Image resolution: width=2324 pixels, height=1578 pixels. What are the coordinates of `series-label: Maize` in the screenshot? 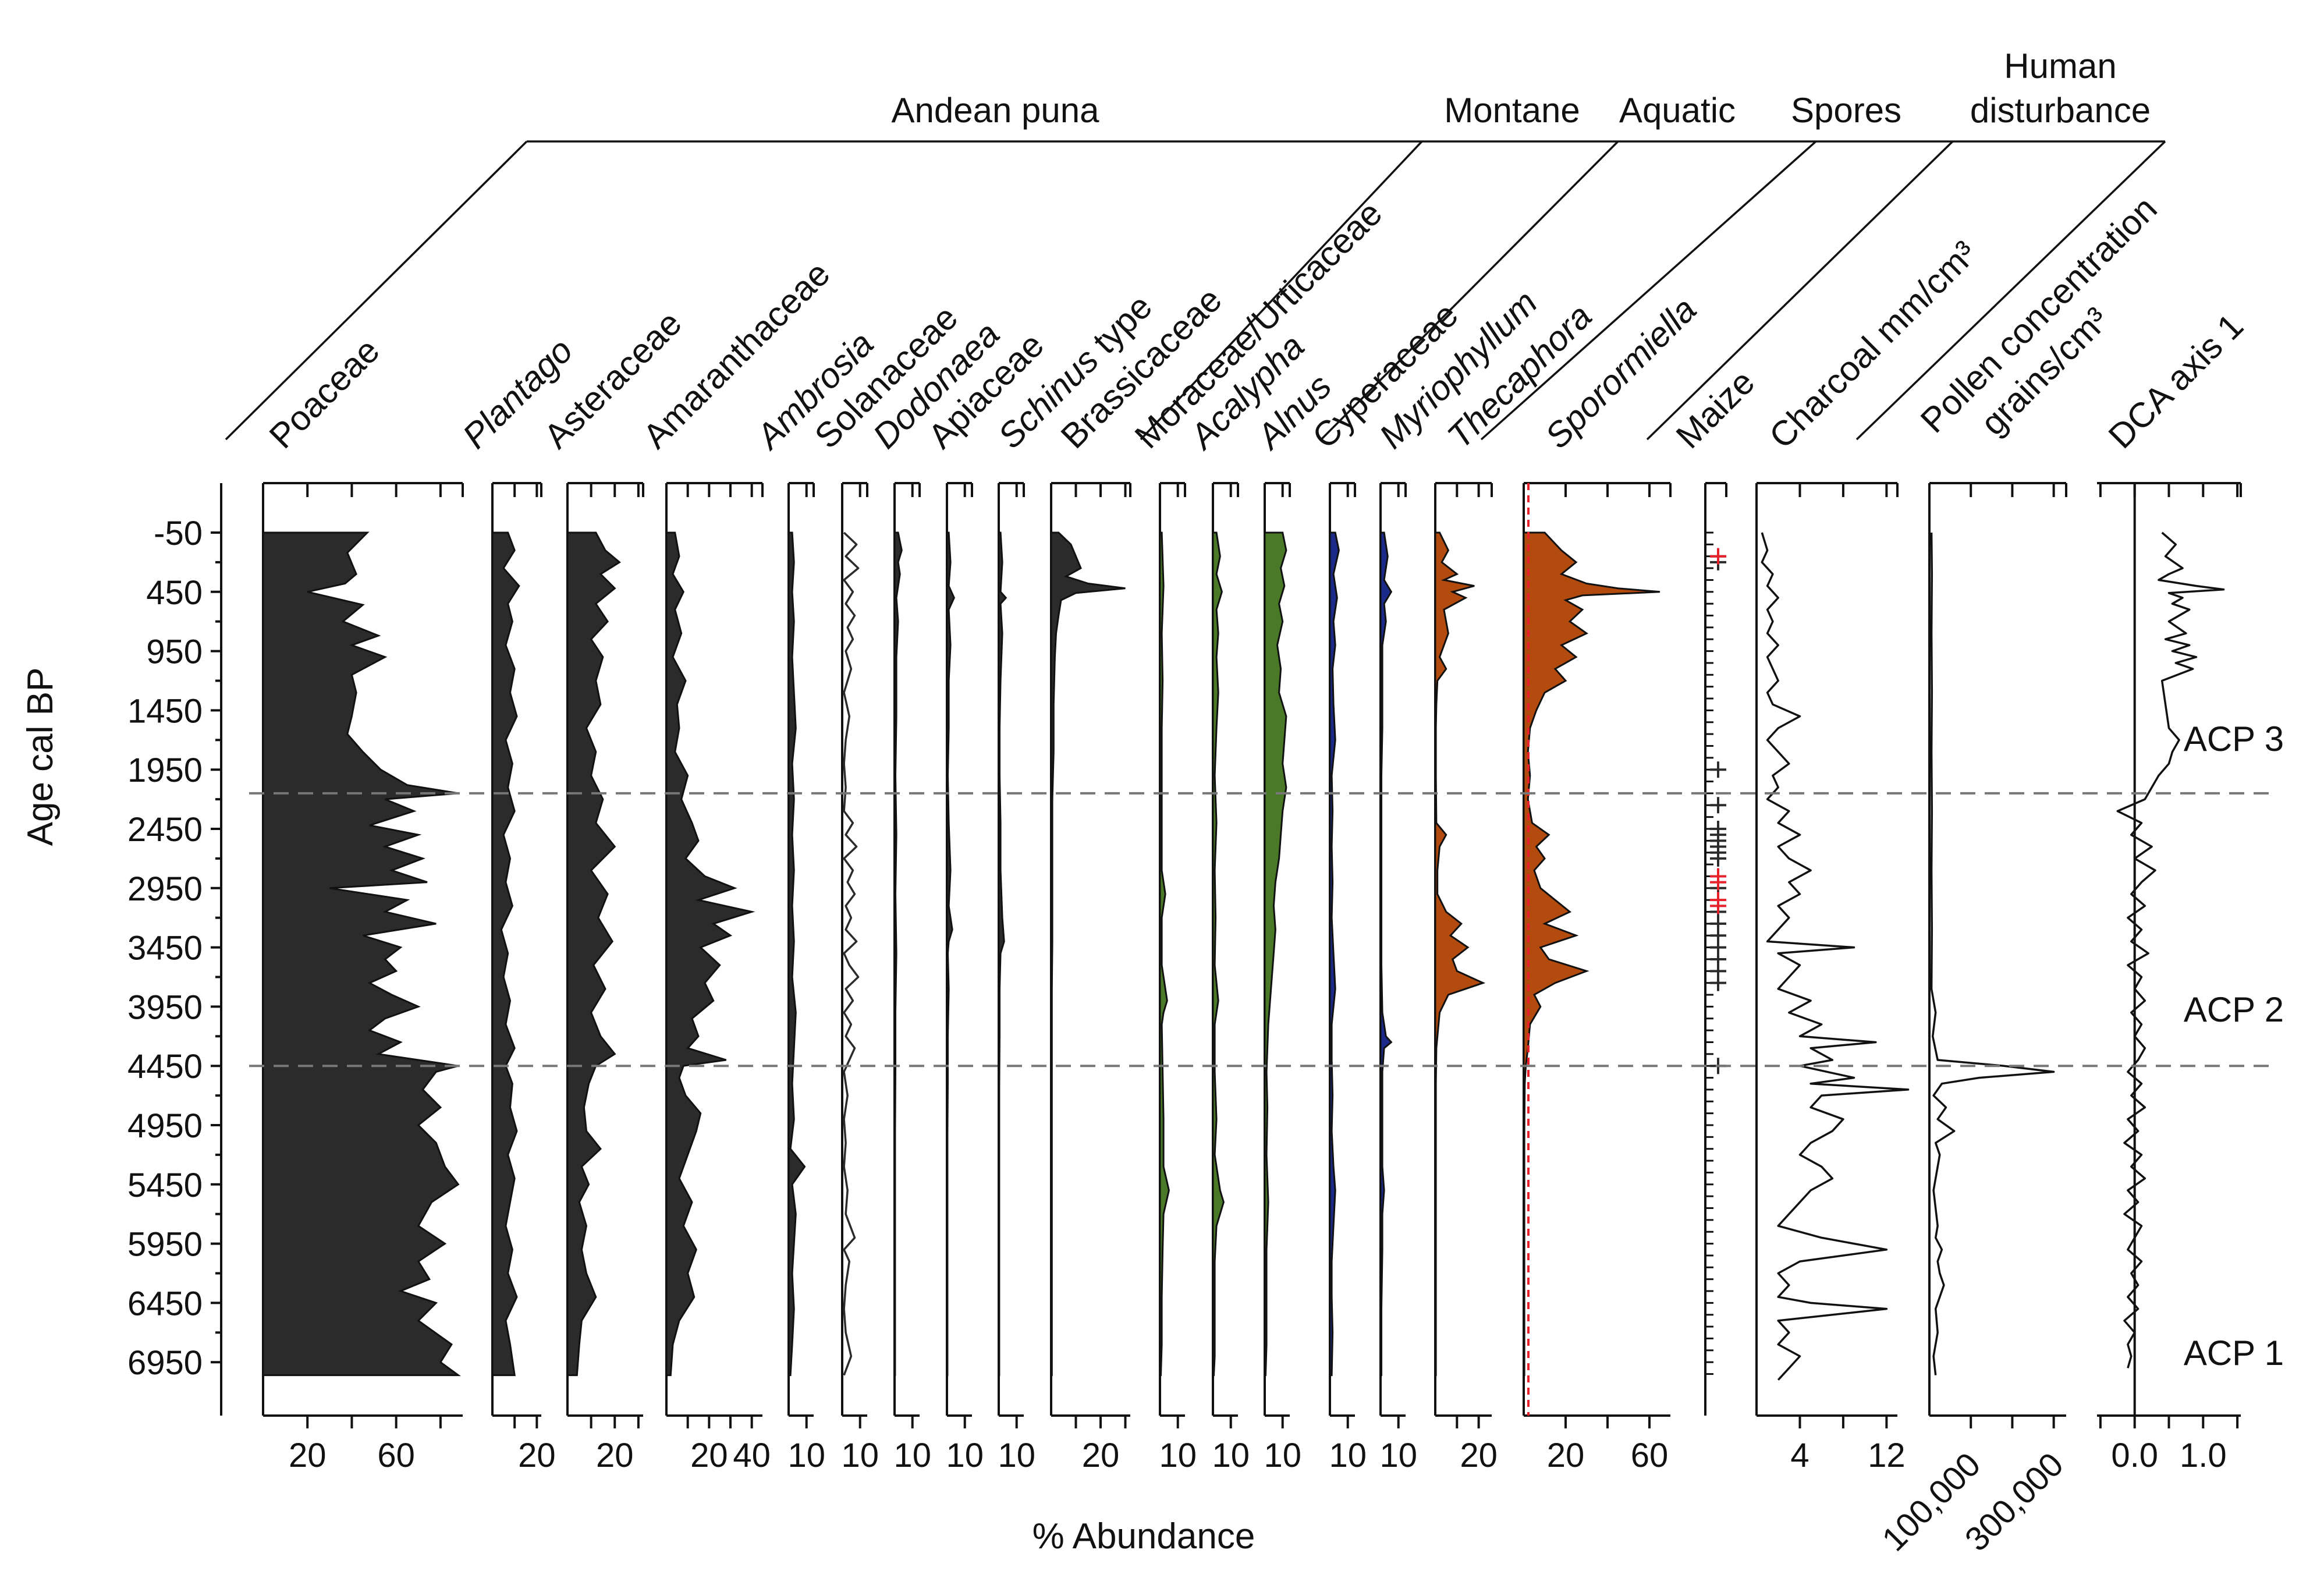 It's located at (1716, 409).